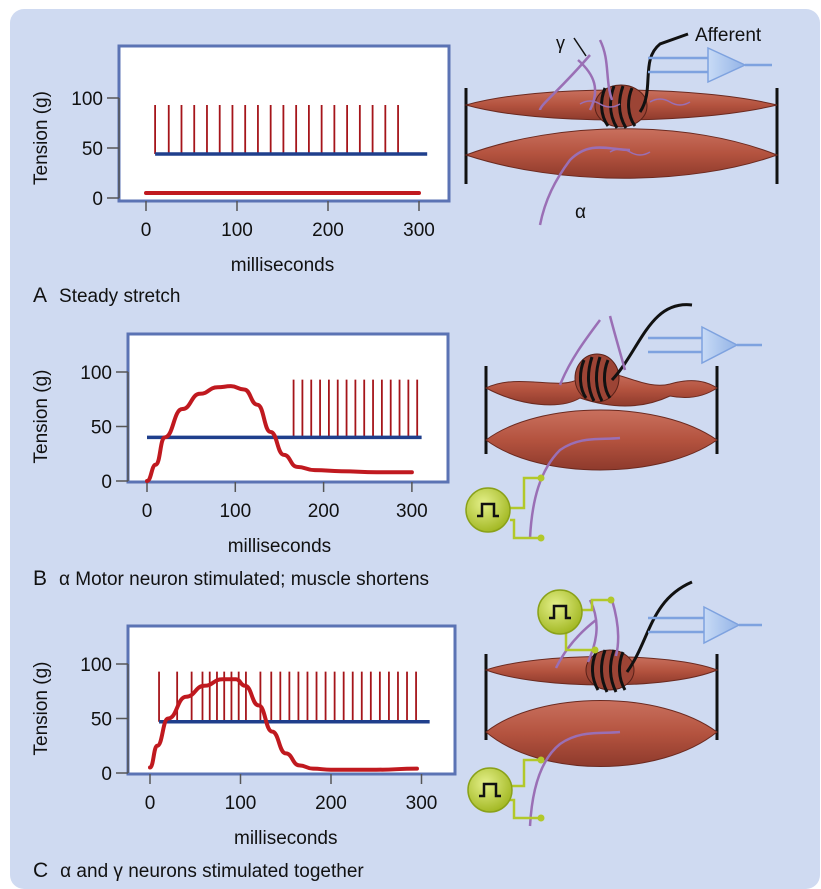 Image resolution: width=821 pixels, height=889 pixels. Describe the element at coordinates (613, 422) in the screenshot. I see `muscle-illustration-b` at that location.